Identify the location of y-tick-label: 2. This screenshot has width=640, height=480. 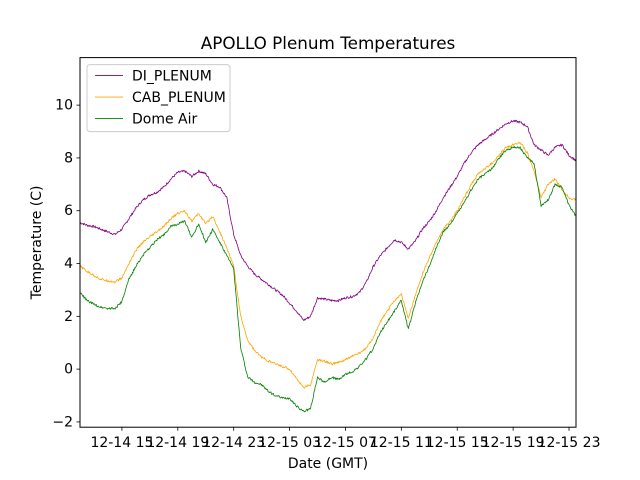
(68, 317).